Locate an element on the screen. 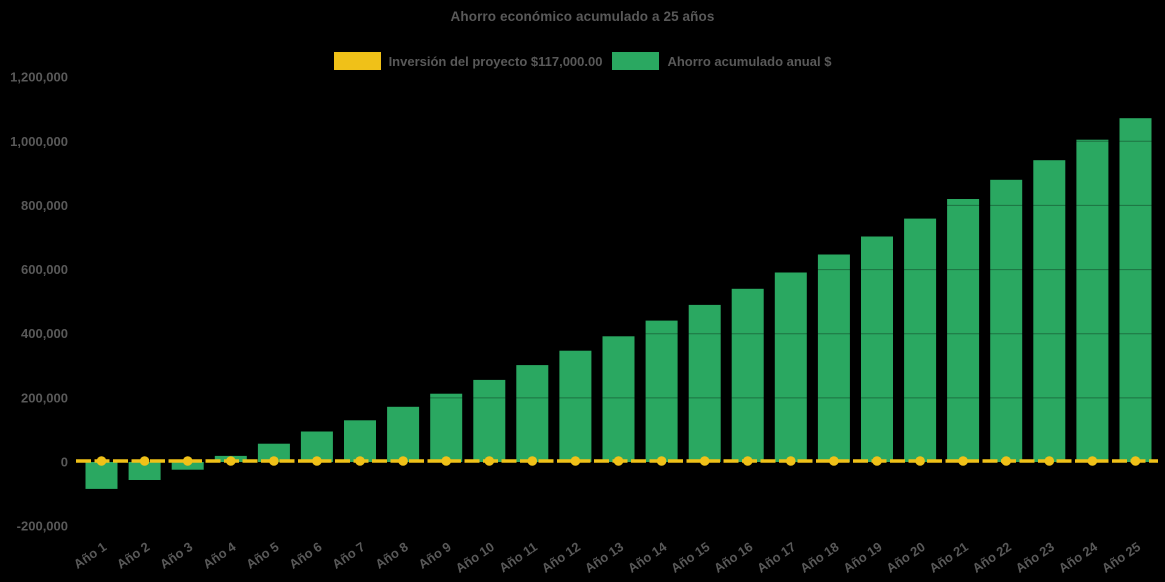 The height and width of the screenshot is (582, 1165). x-axis-label: Año 17 is located at coordinates (776, 557).